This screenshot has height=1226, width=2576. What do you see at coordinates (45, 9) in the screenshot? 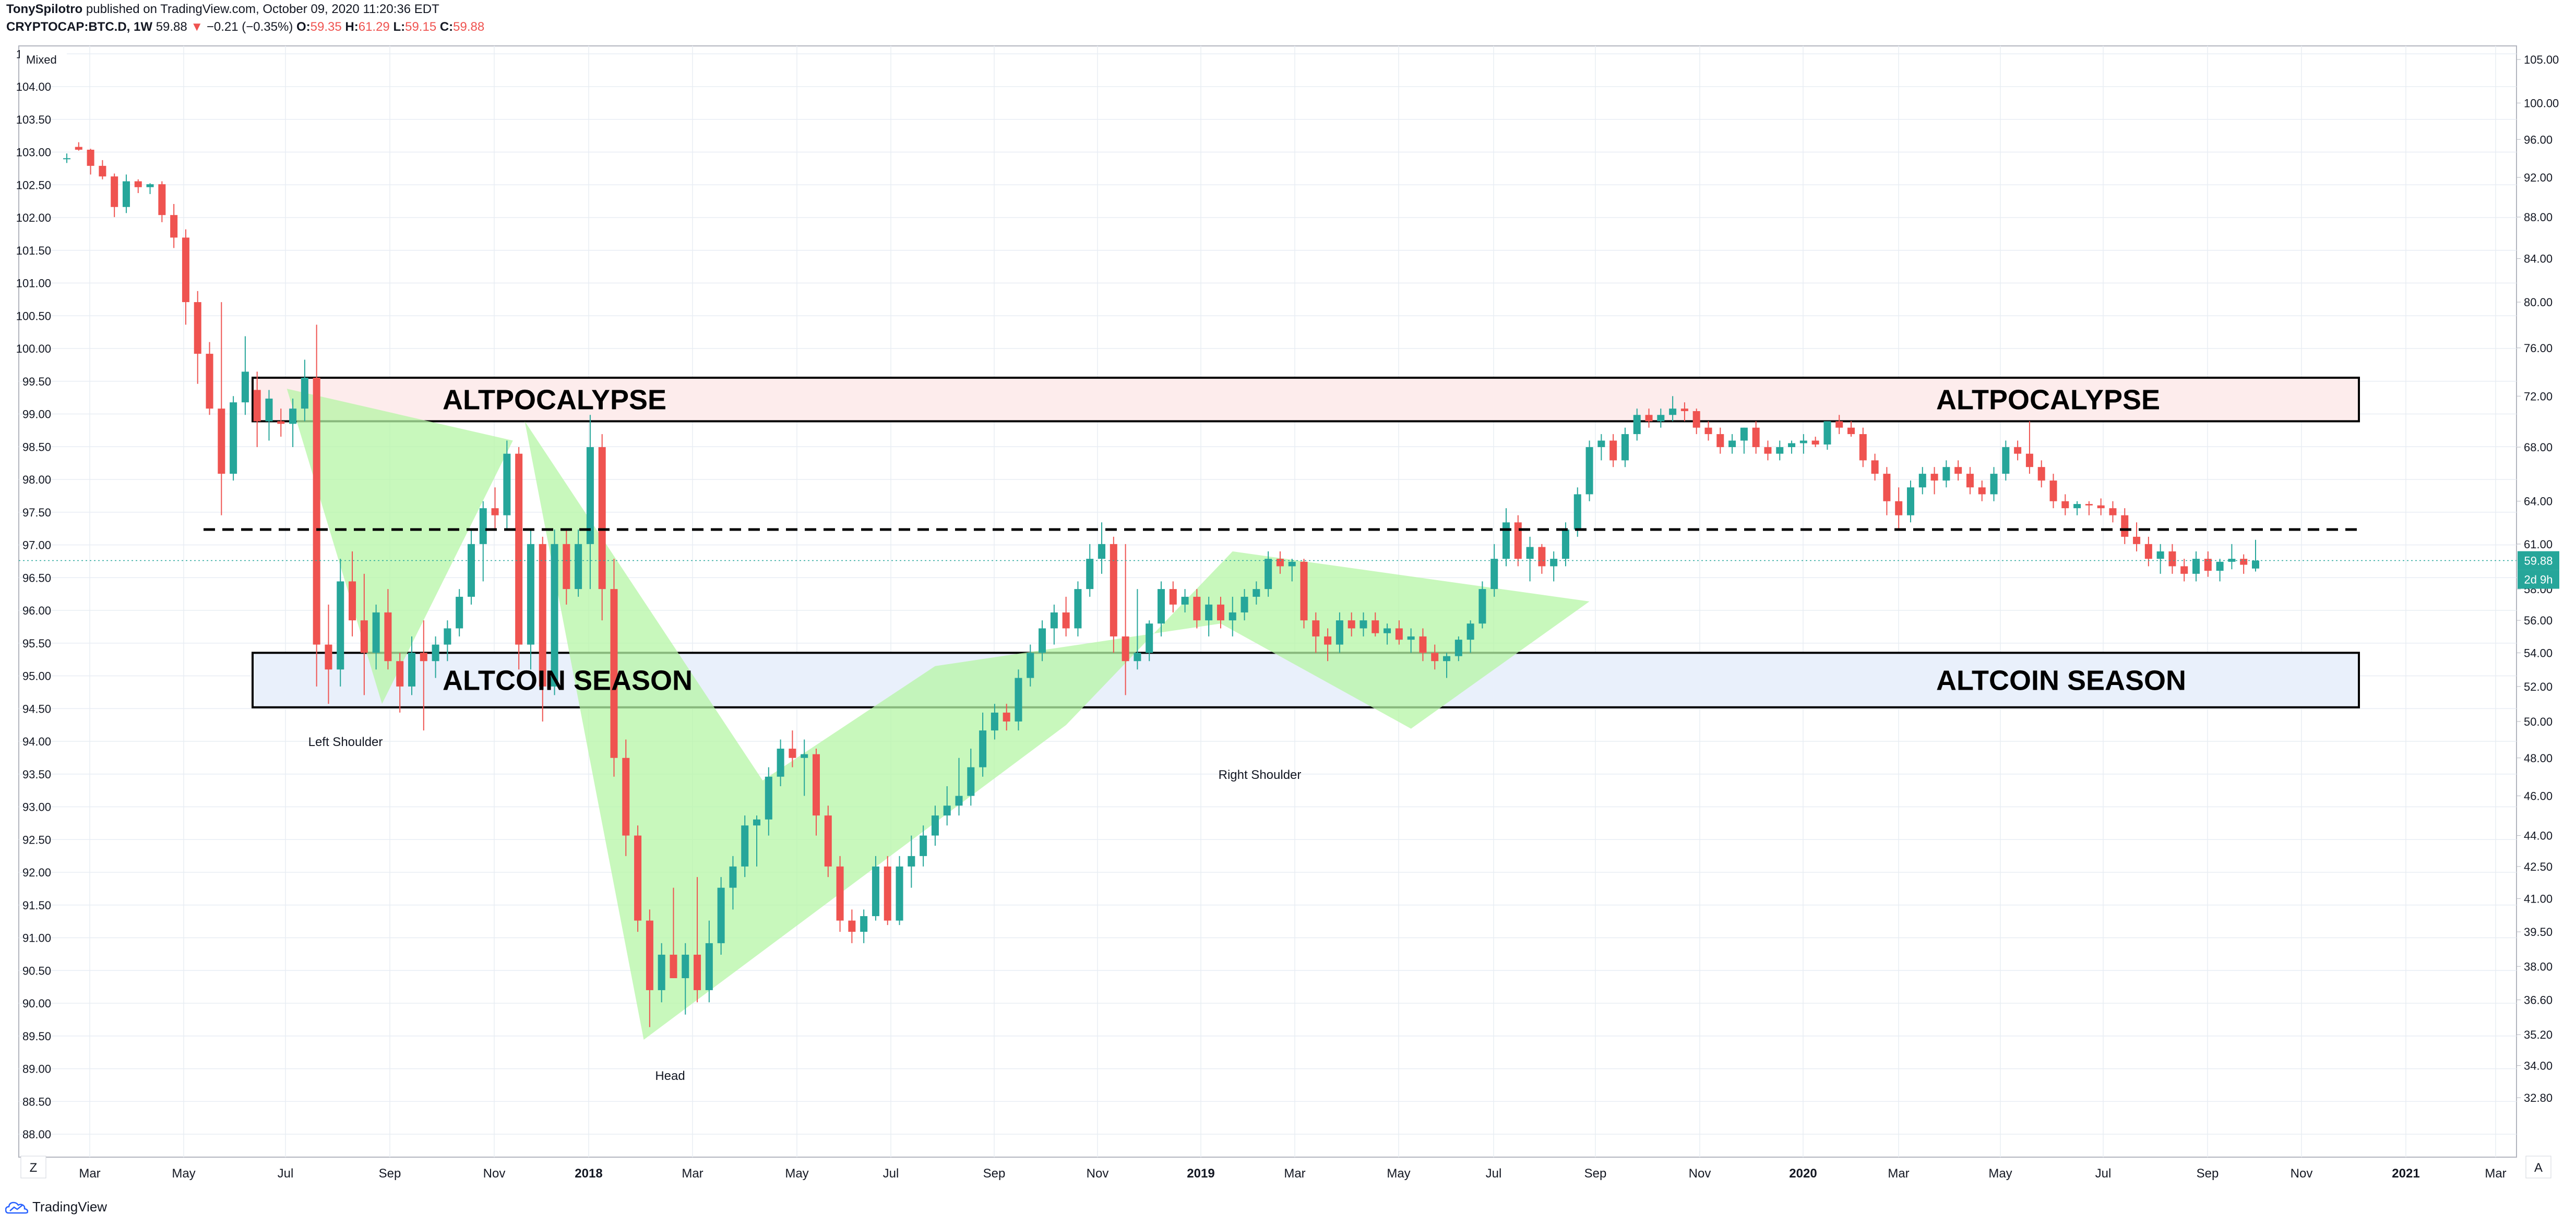
I see `publisher-name: TonySpilotro` at bounding box center [45, 9].